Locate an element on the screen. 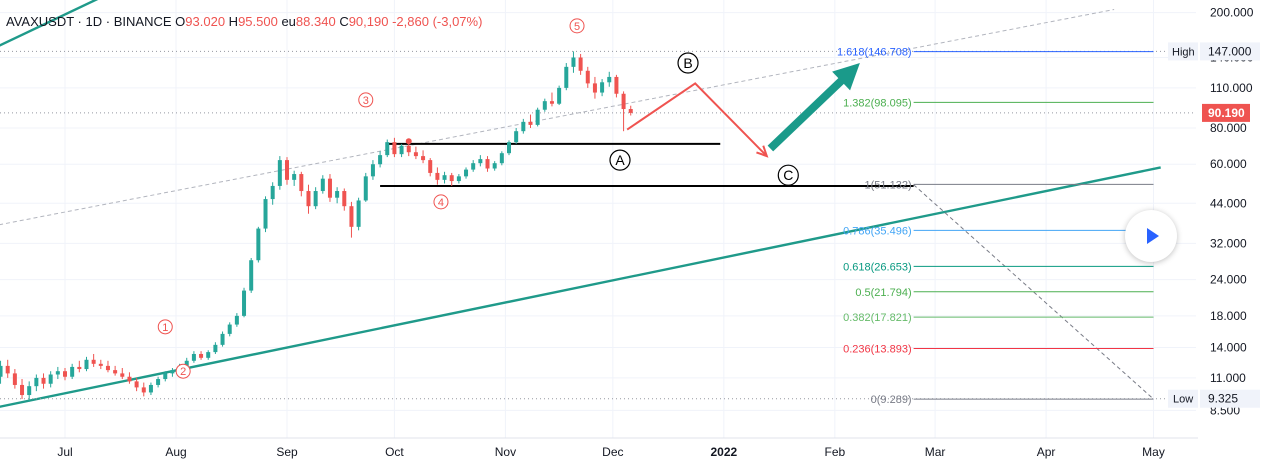 The image size is (1268, 471). fib-level-label: 1(51.132) is located at coordinates (888, 185).